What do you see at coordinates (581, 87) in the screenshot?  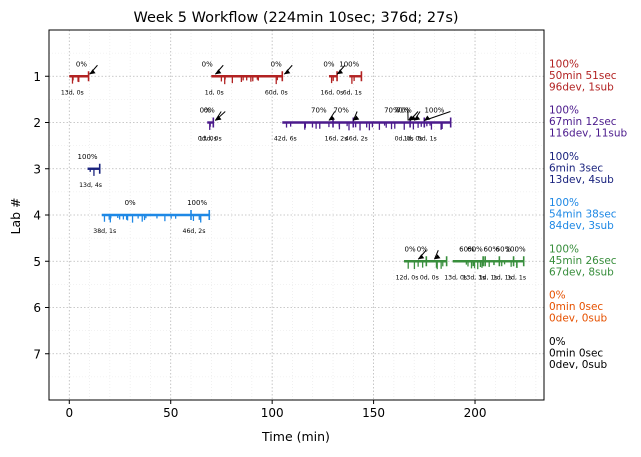 I see `lab-summary-line: 96dev, 1sub` at bounding box center [581, 87].